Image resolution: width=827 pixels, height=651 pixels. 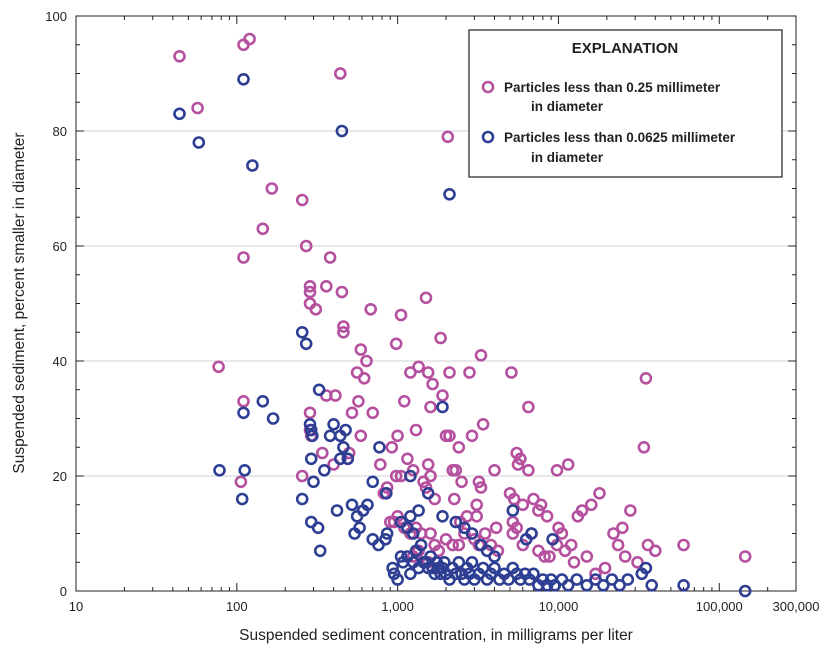 I want to click on legend-label-series-1-line-2: in diameter, so click(x=567, y=106).